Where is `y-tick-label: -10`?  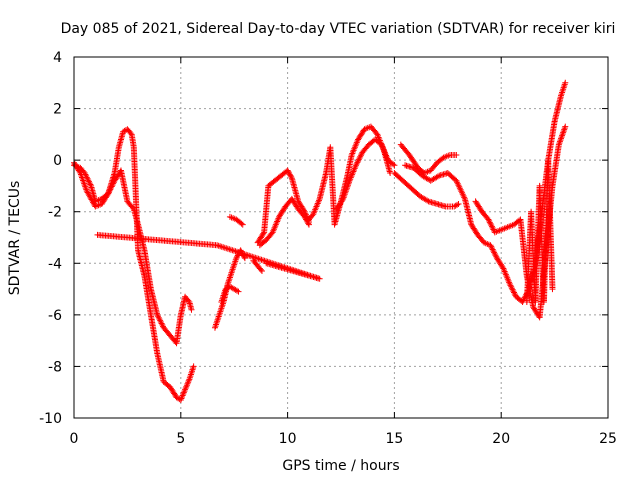
y-tick-label: -10 is located at coordinates (50, 419).